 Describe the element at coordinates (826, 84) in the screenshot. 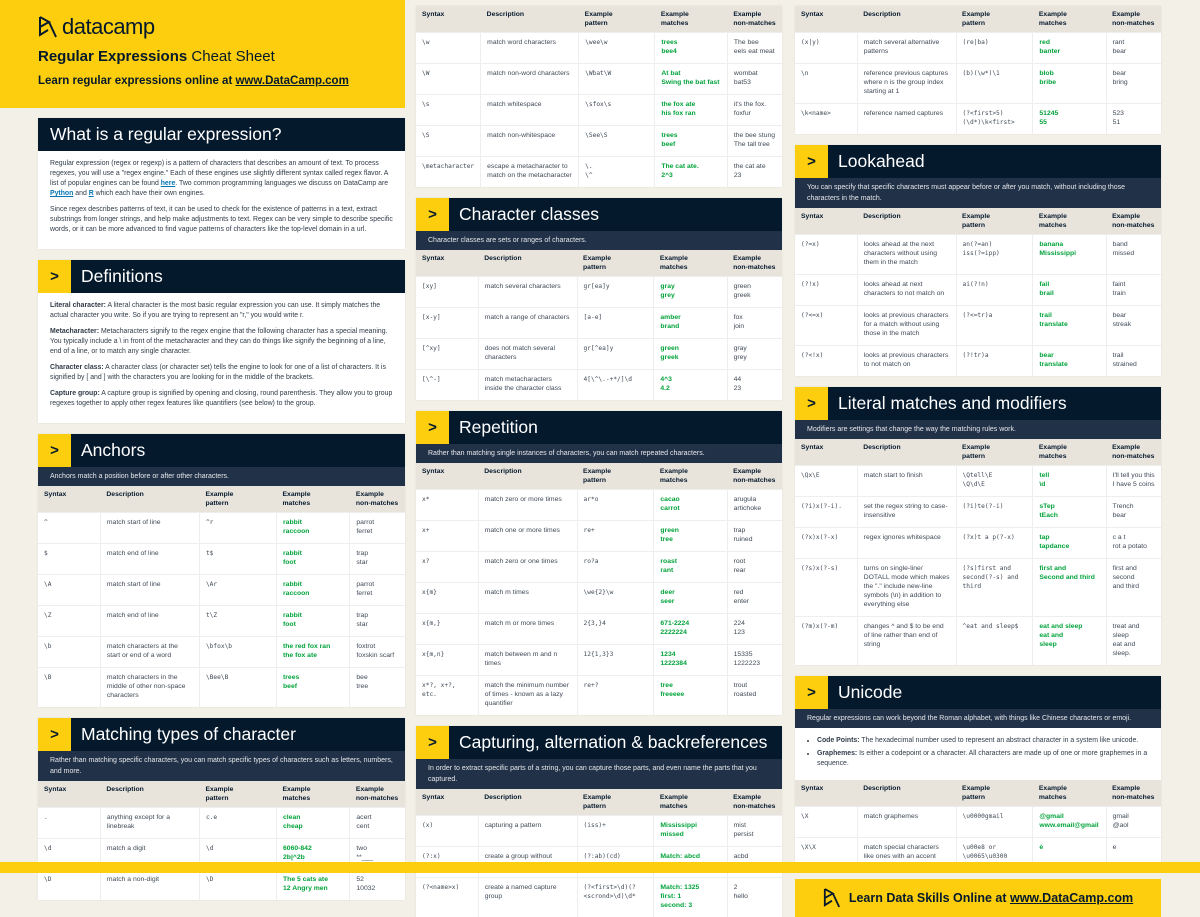

I see `syntax-cell: \n` at that location.